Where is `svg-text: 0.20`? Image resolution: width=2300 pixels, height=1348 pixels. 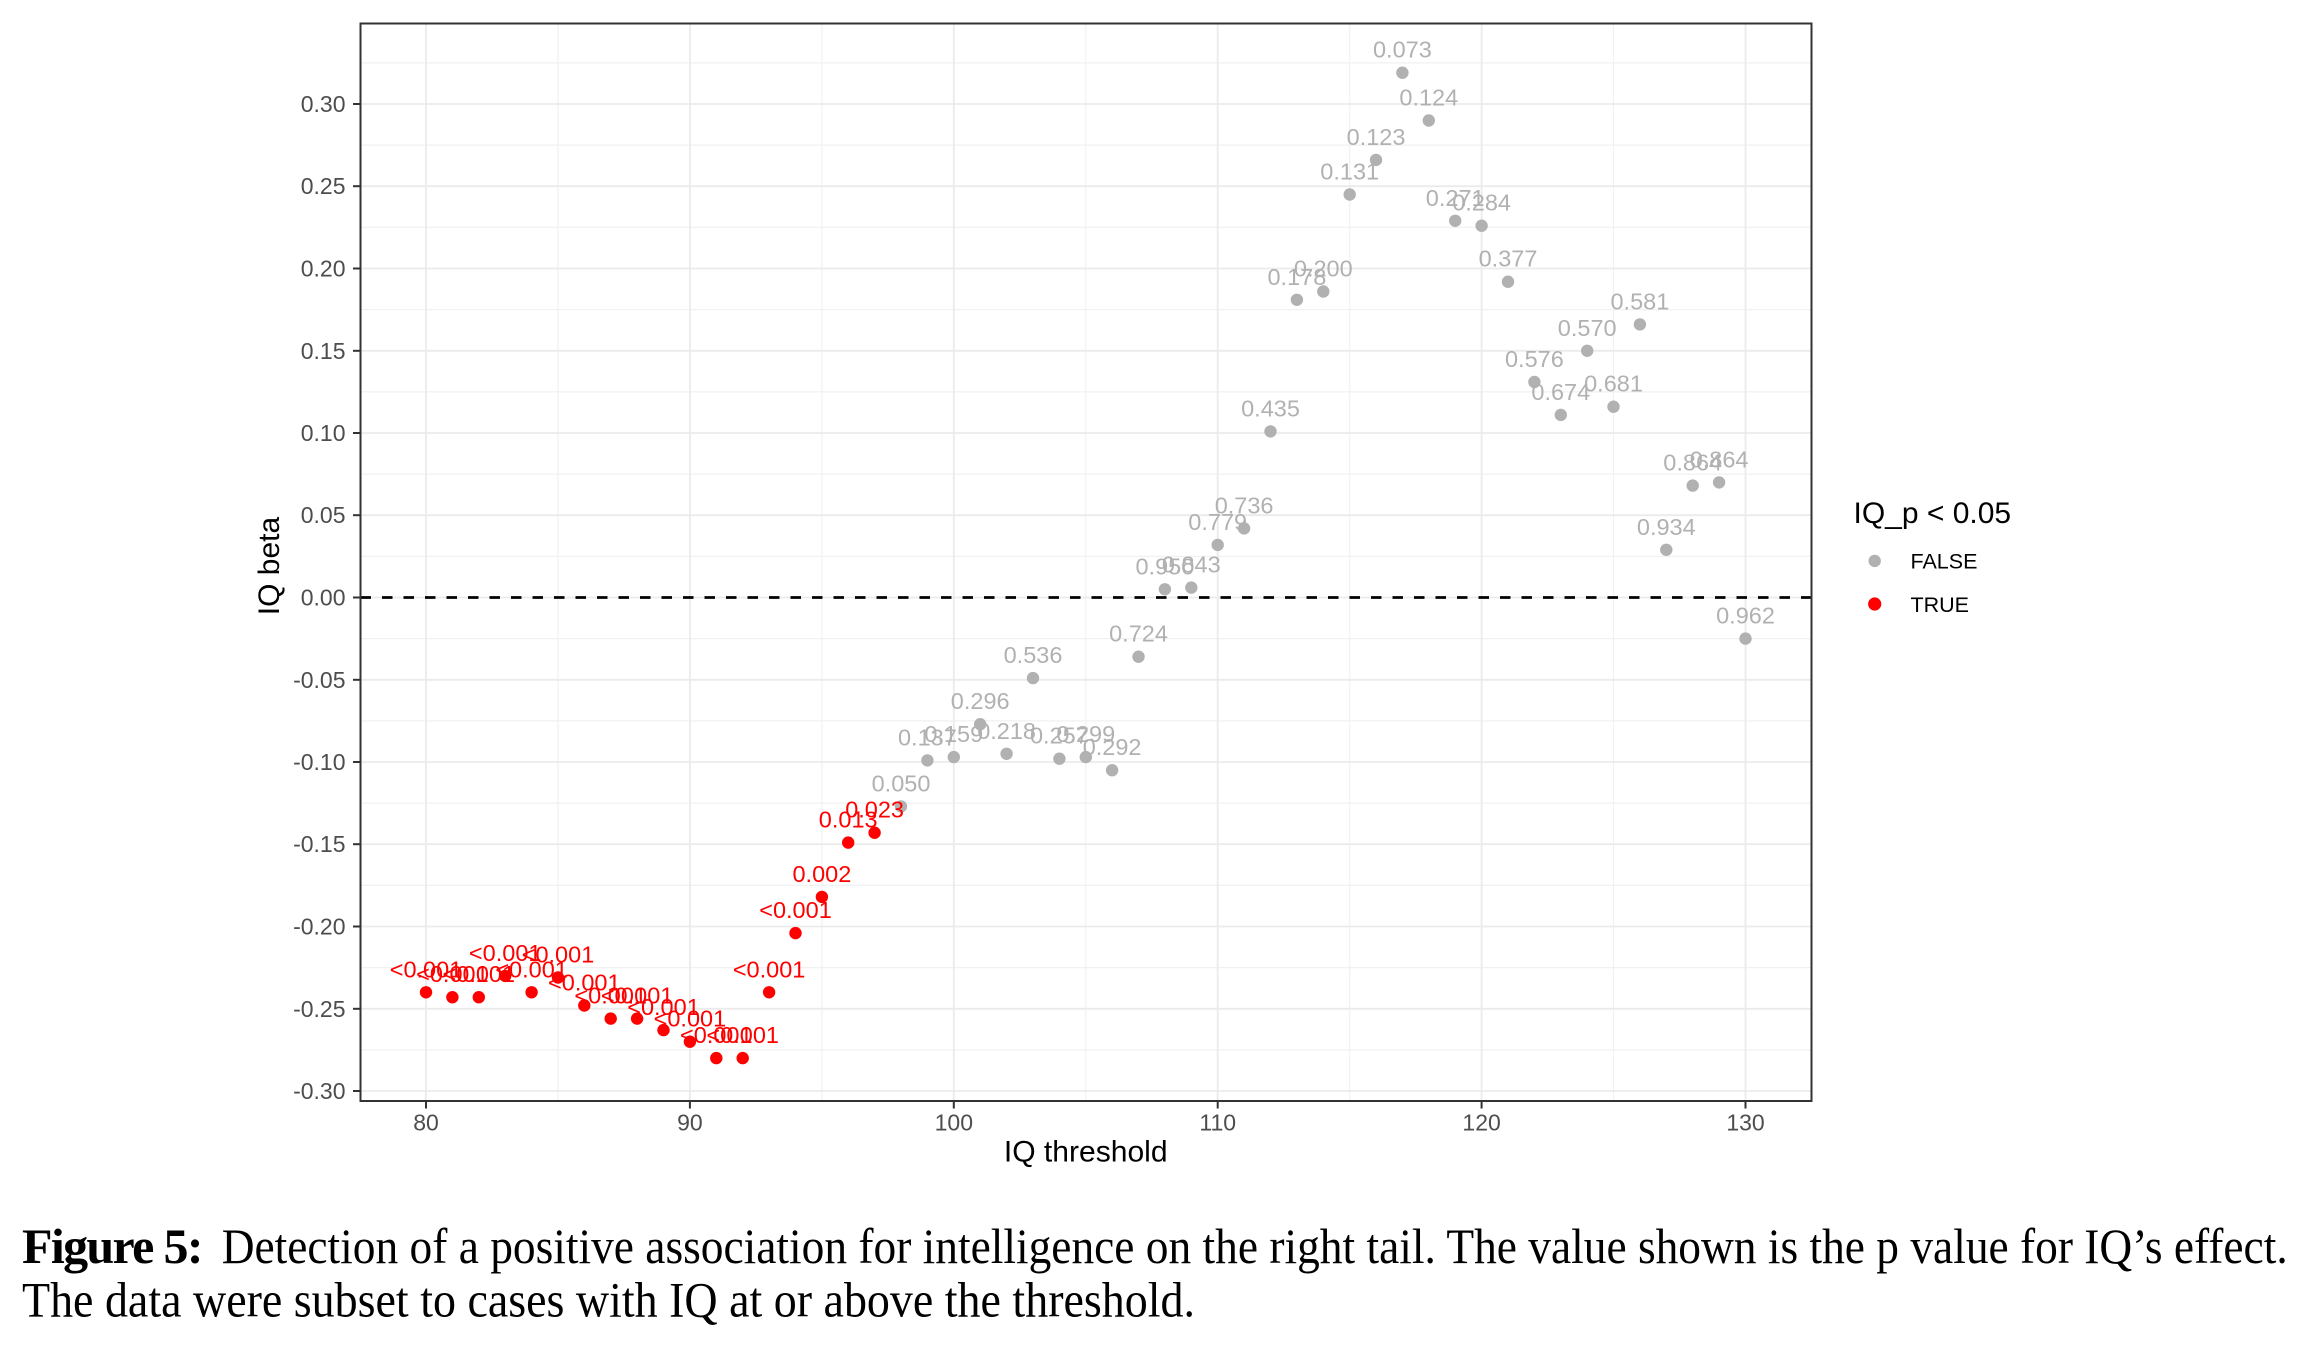 svg-text: 0.20 is located at coordinates (323, 269).